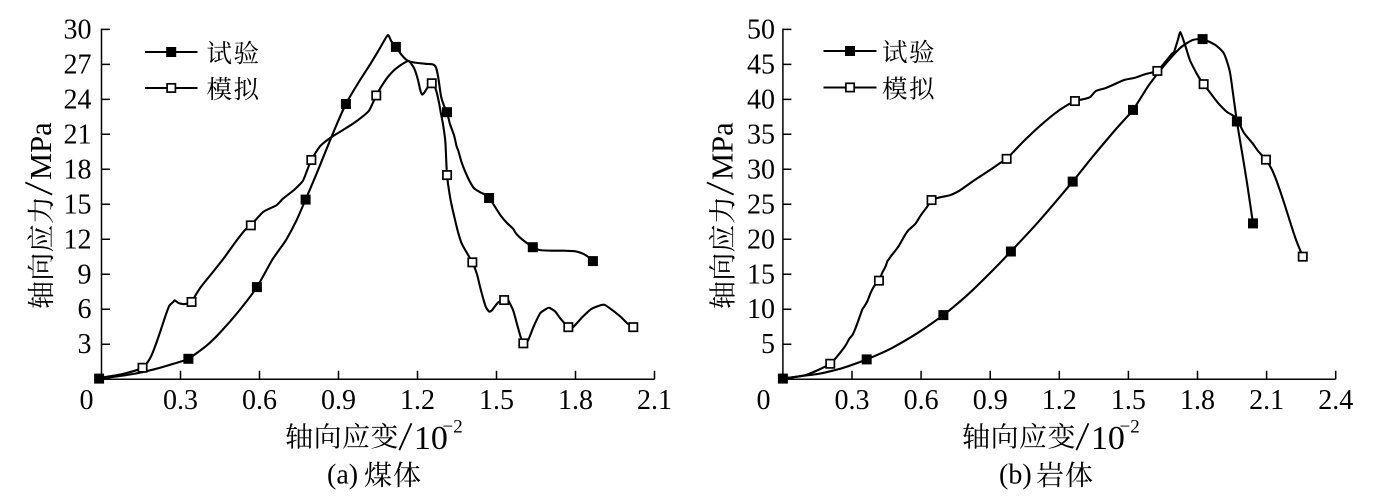 The width and height of the screenshot is (1389, 500). What do you see at coordinates (342, 475) in the screenshot?
I see `svg-text: (a)` at bounding box center [342, 475].